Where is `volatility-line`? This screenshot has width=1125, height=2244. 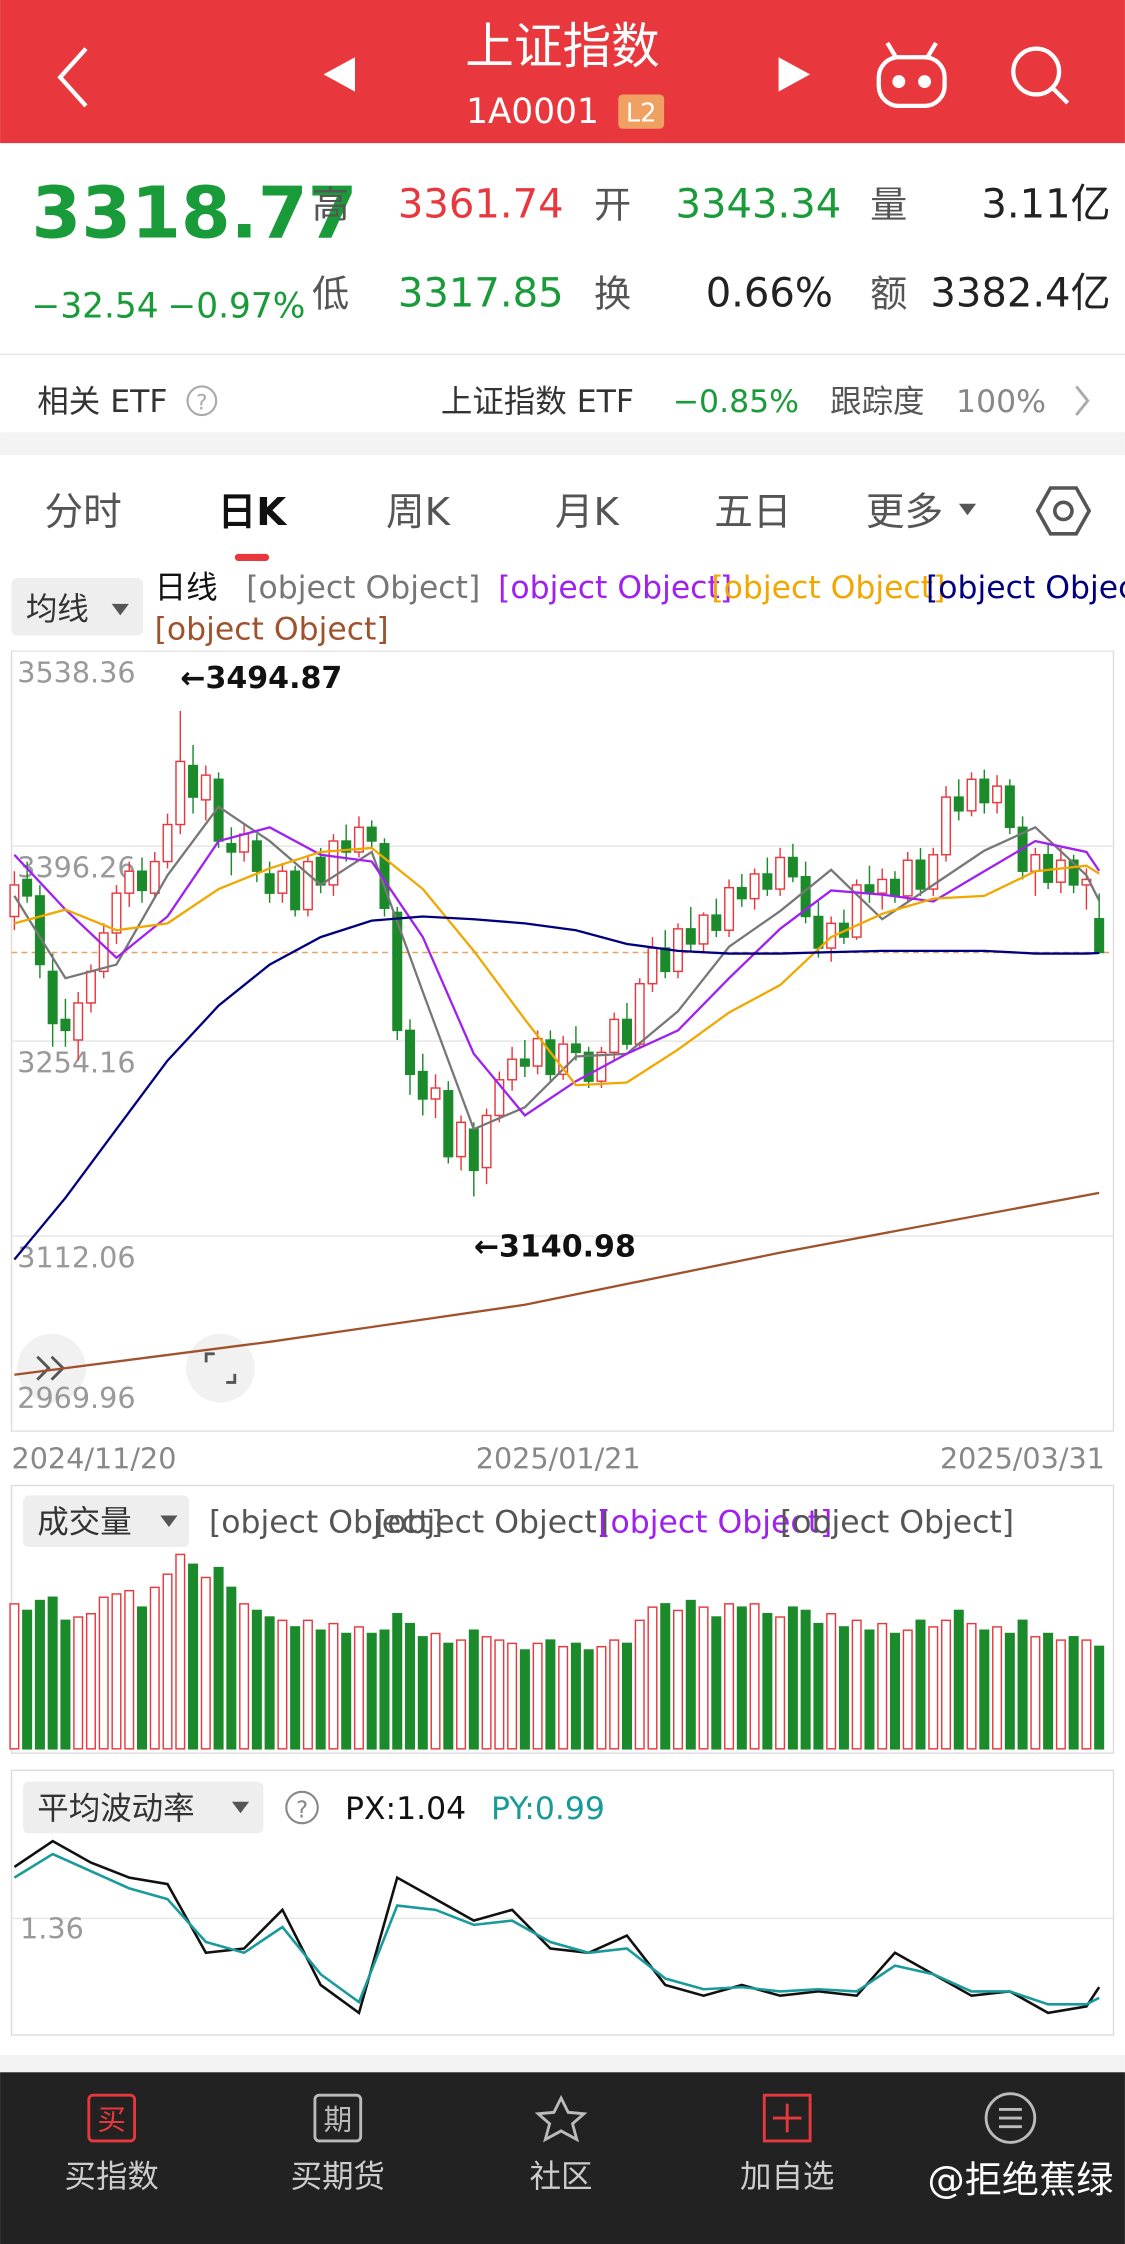
volatility-line is located at coordinates (556, 1929).